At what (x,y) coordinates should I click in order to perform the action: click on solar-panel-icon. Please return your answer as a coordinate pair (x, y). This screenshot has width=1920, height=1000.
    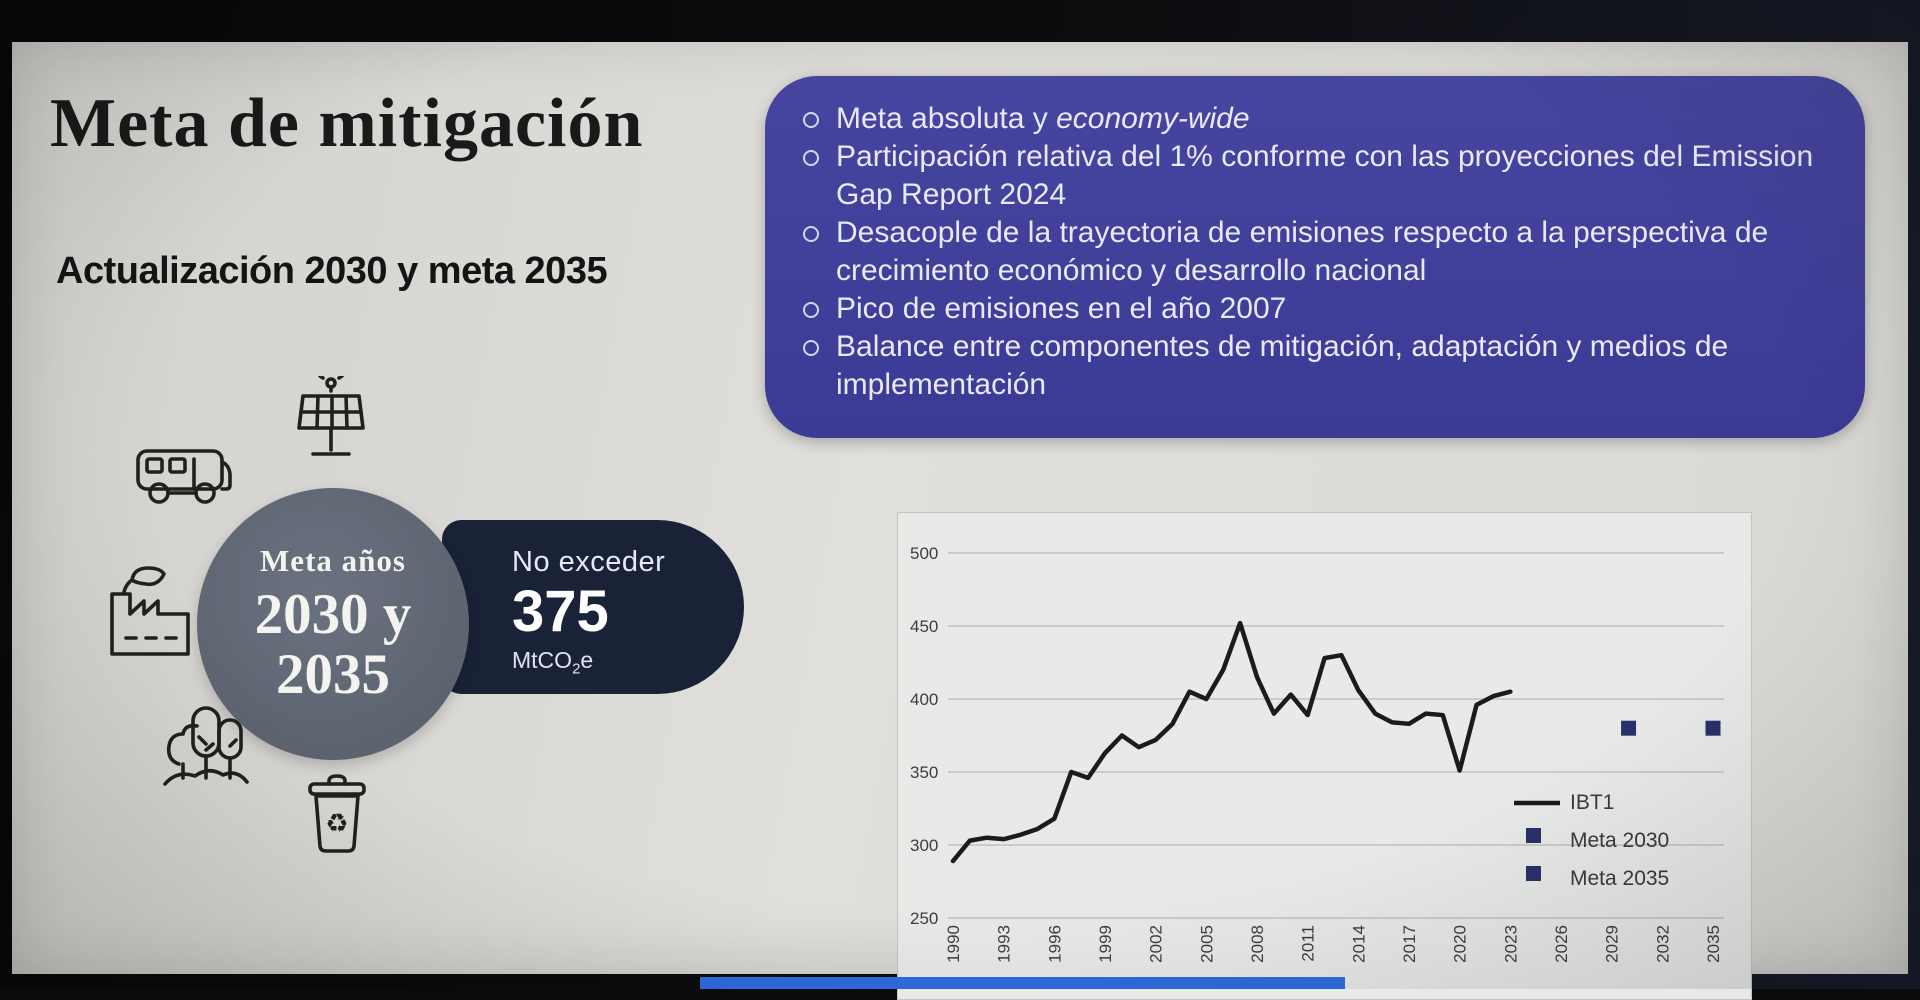
    Looking at the image, I should click on (331, 420).